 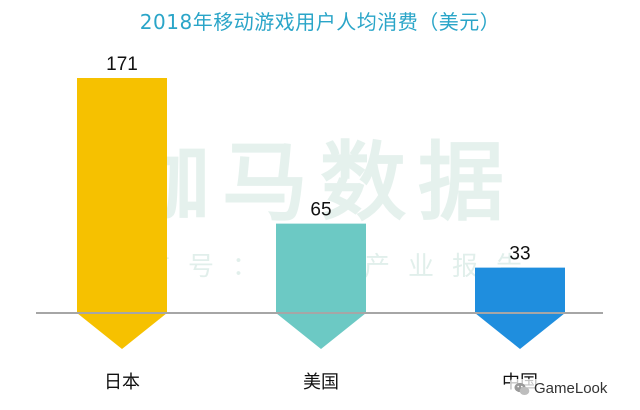 I want to click on bar-美国, so click(x=321, y=286).